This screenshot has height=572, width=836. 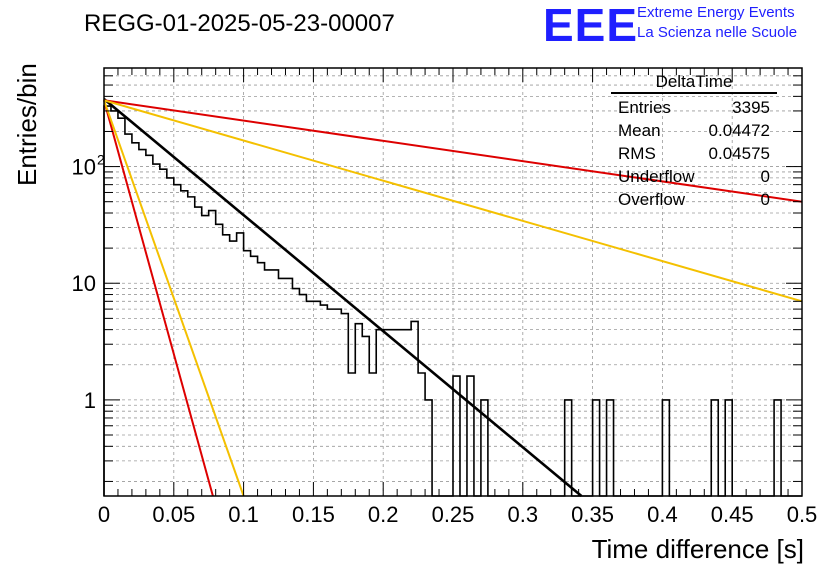 What do you see at coordinates (732, 514) in the screenshot?
I see `x-tick-label: 0.45` at bounding box center [732, 514].